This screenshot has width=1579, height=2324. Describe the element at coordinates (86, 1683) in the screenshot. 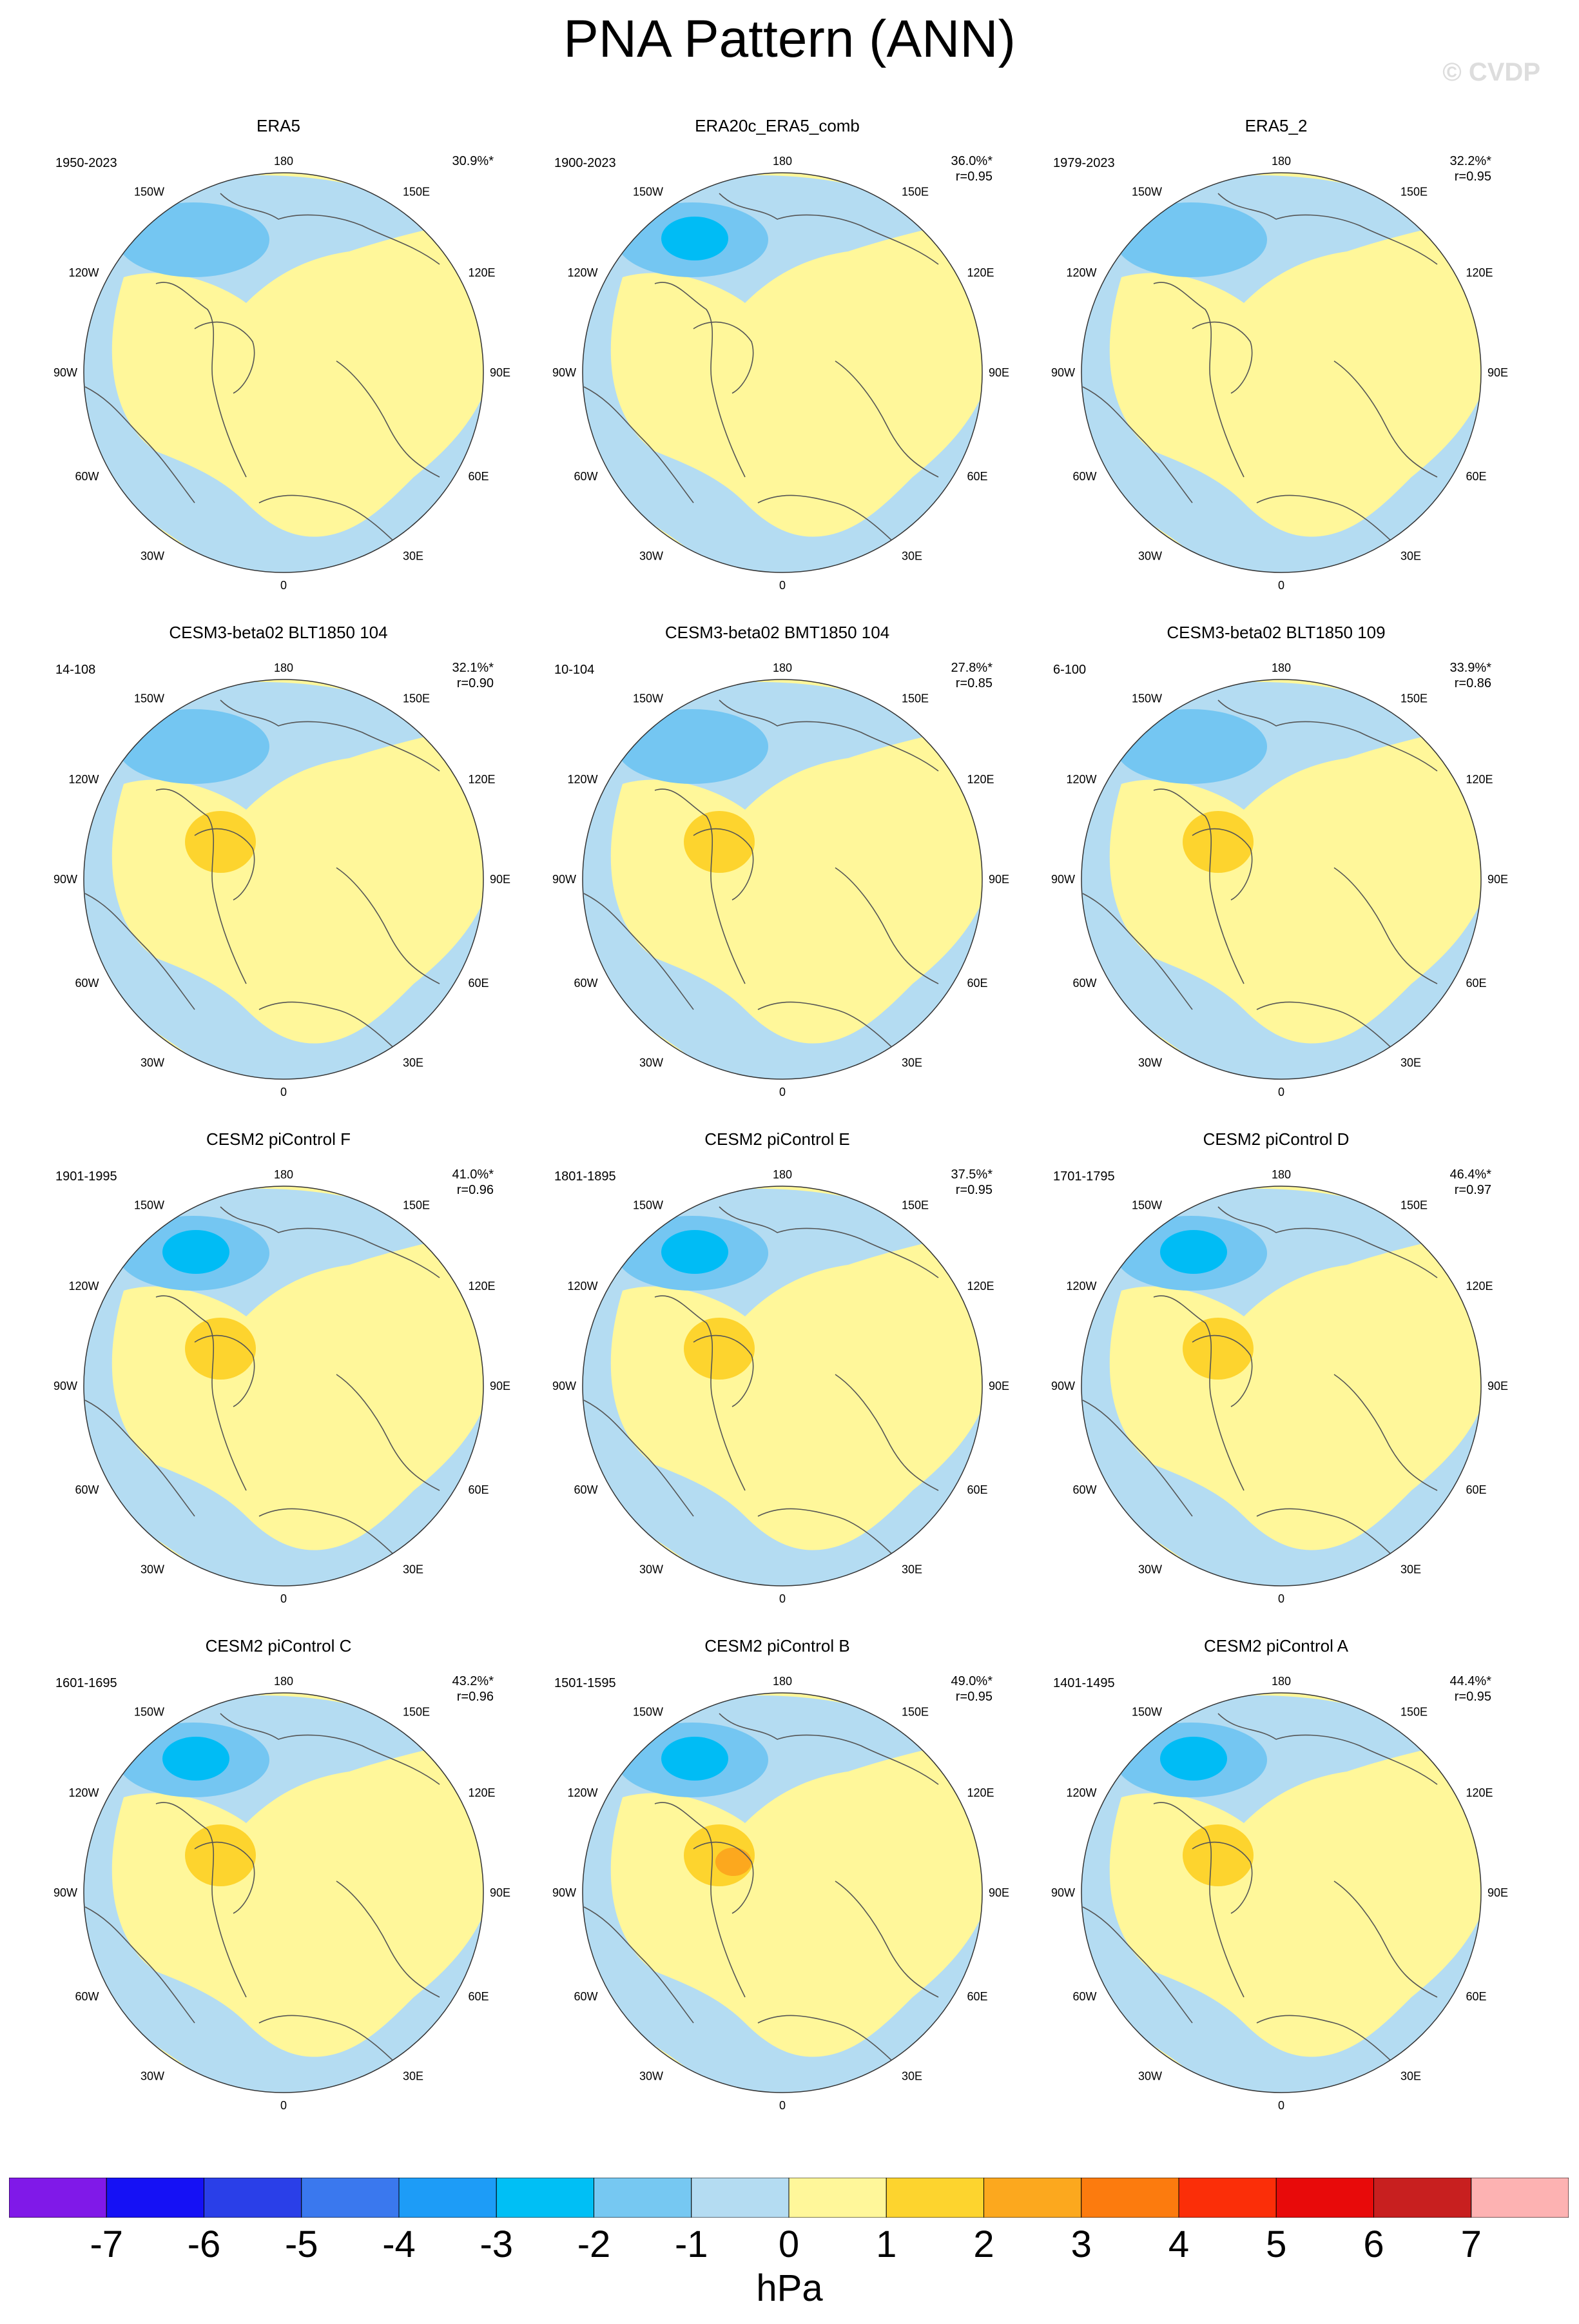

I see `panel-period: 1601-1695` at that location.